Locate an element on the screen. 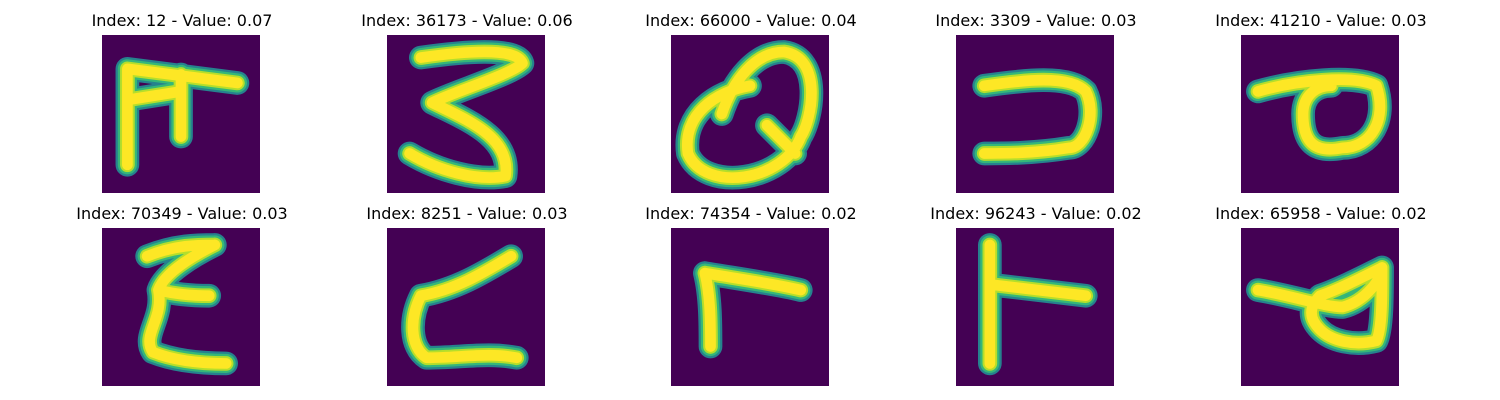  panel-1: Index: 12 - Value: 0.07 is located at coordinates (182, 102).